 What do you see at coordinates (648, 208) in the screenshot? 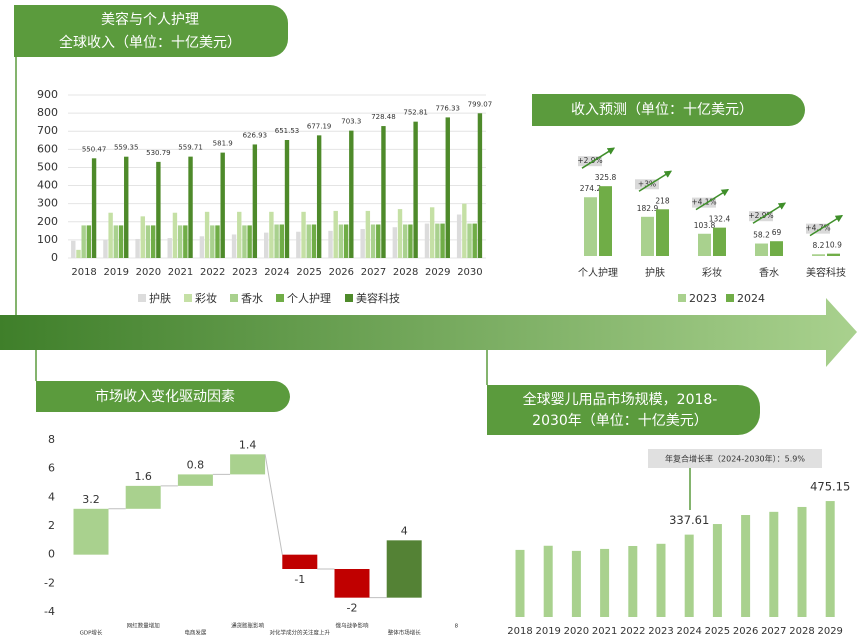
I see `value-label: 182.9` at bounding box center [648, 208].